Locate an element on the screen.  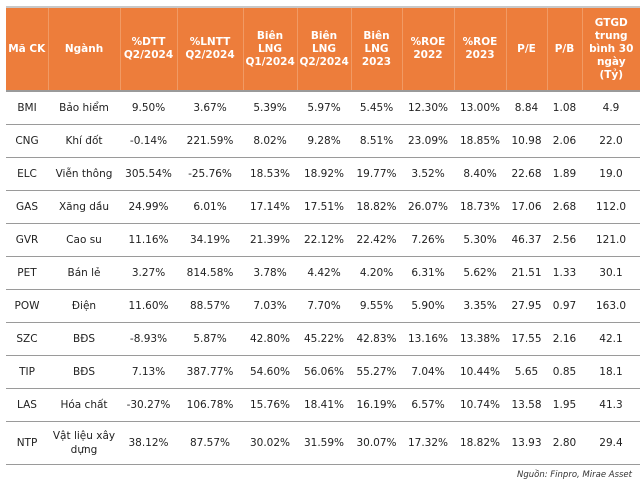
table-cell: 5.45% is located at coordinates (376, 108).